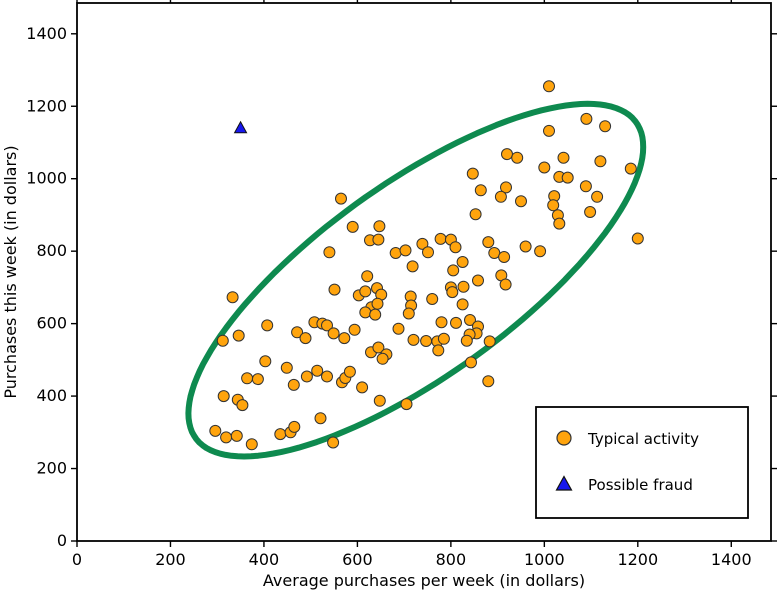 The image size is (780, 595). Describe the element at coordinates (640, 485) in the screenshot. I see `legend-label-fraud: Possible fraud` at that location.